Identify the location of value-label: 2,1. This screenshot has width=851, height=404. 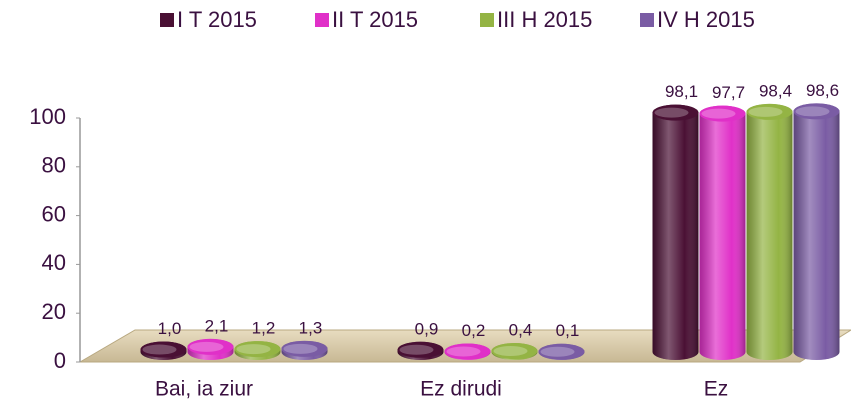
(217, 325).